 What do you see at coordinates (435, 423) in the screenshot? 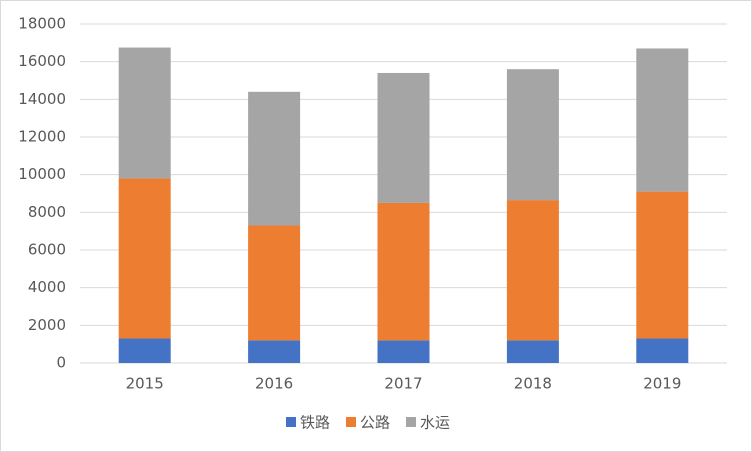
I see `legend-label: 水运` at bounding box center [435, 423].